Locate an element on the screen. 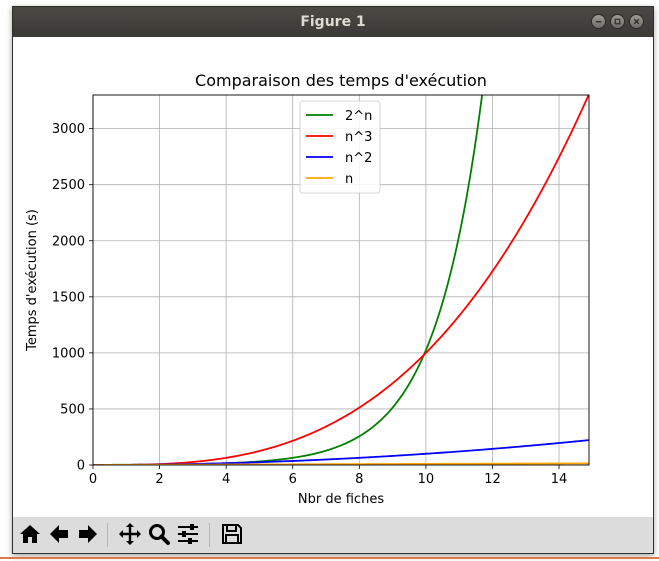 This screenshot has height=561, width=659. title-bar: Figure 1 is located at coordinates (333, 22).